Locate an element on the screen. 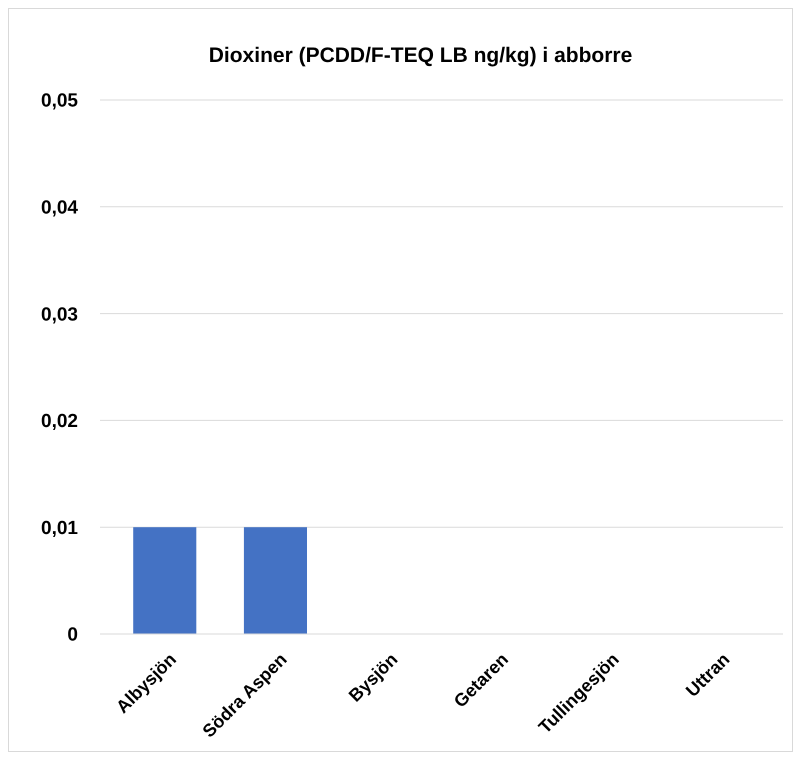 The height and width of the screenshot is (760, 801). y-tick-label: 0,01 is located at coordinates (59, 528).